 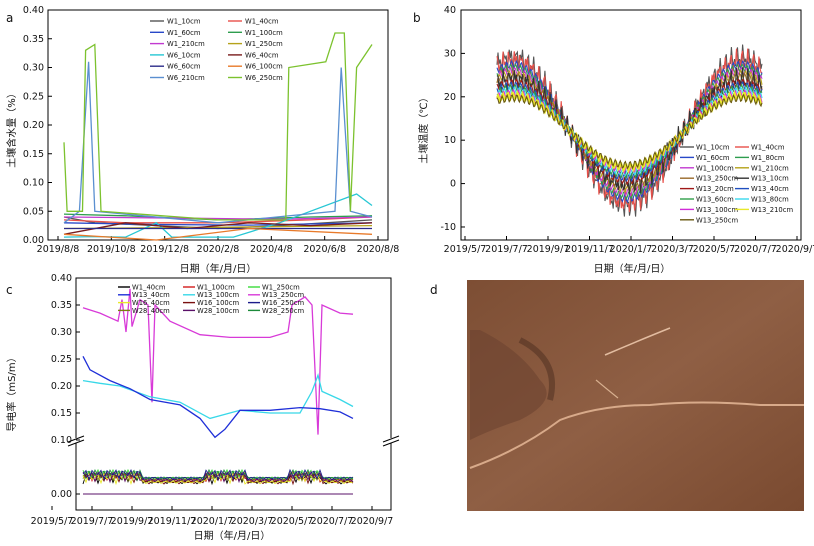 What do you see at coordinates (450, 53) in the screenshot?
I see `b-ytick-label: 30` at bounding box center [450, 53].